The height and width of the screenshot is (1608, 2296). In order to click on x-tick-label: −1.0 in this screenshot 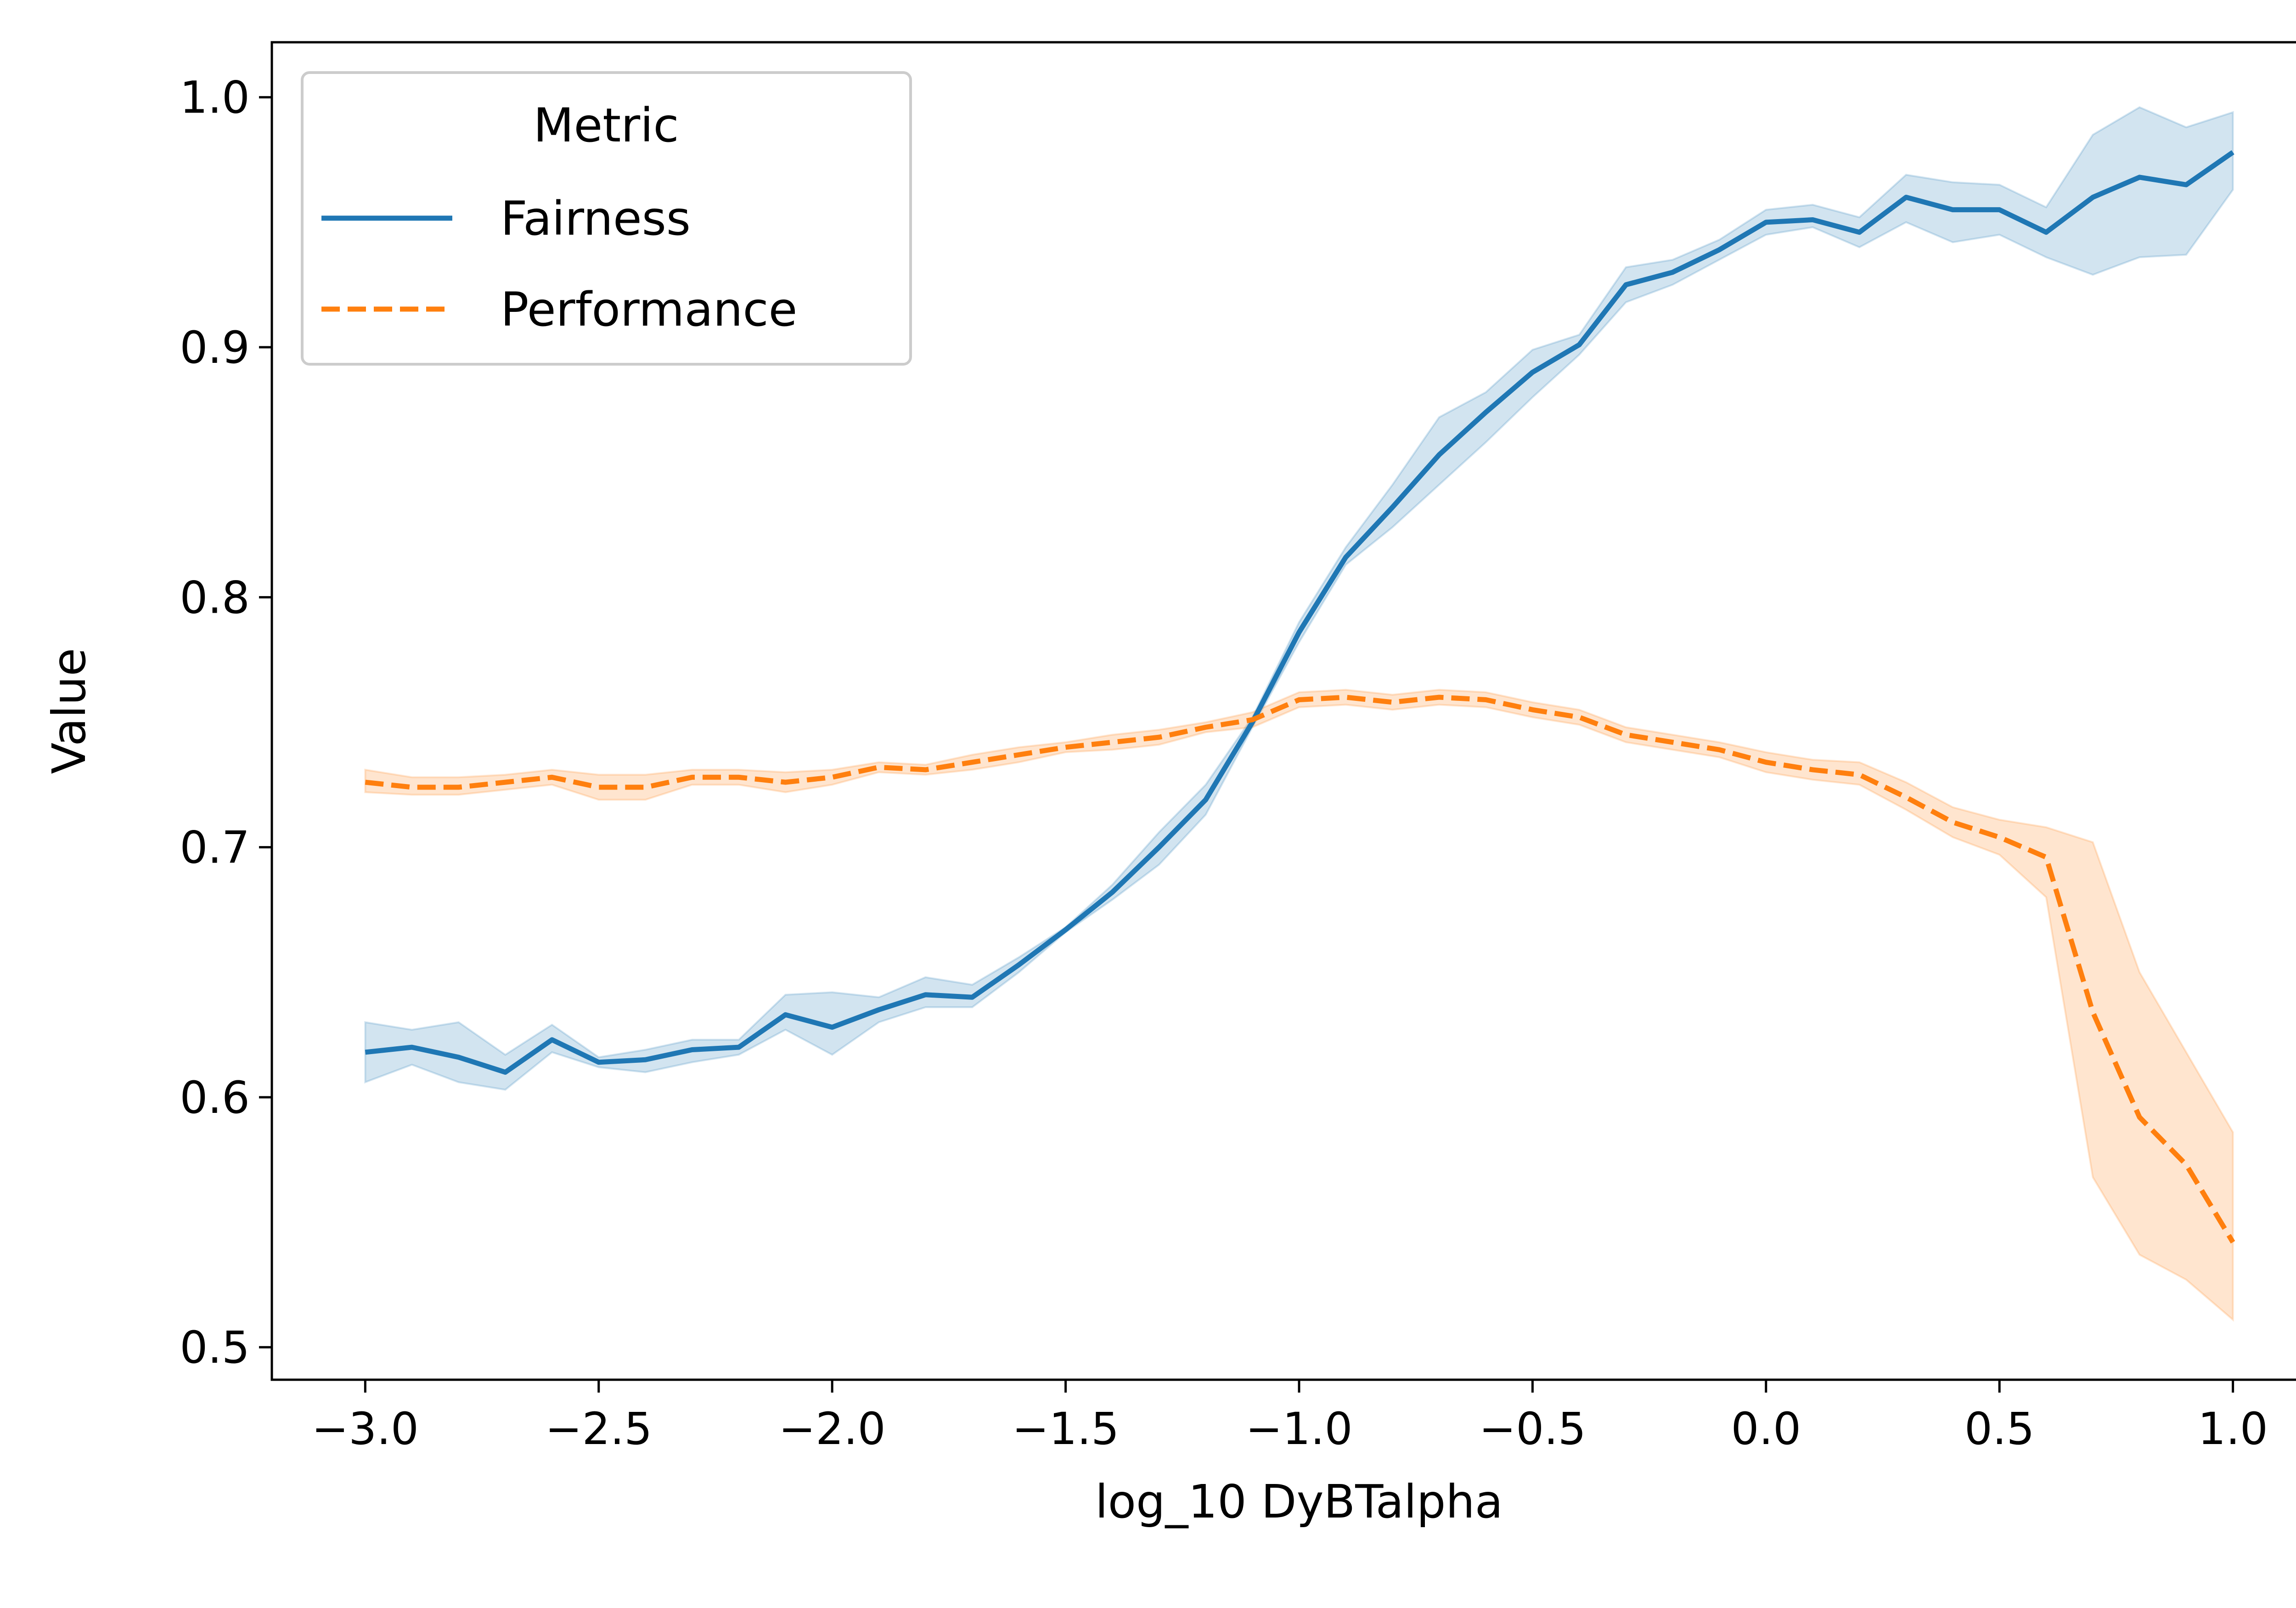, I will do `click(1298, 1429)`.